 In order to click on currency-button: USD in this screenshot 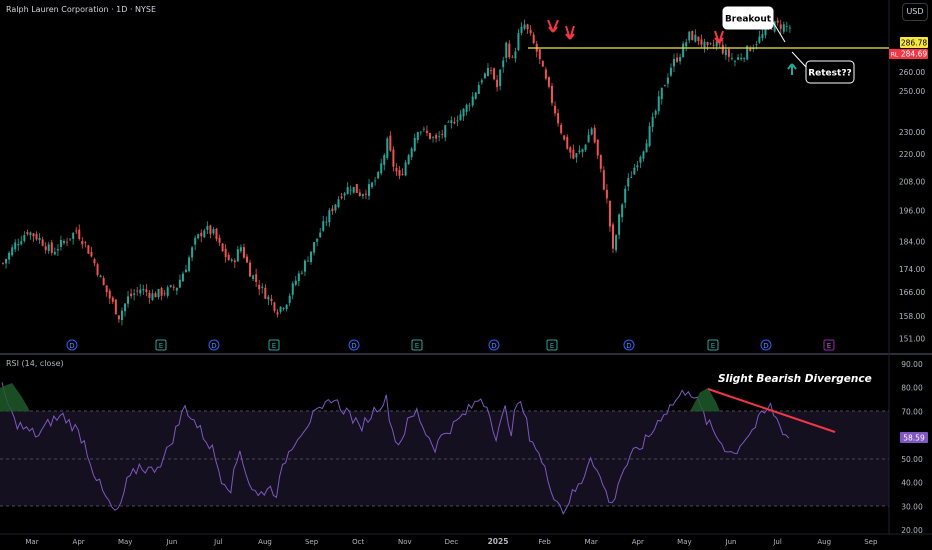, I will do `click(915, 12)`.